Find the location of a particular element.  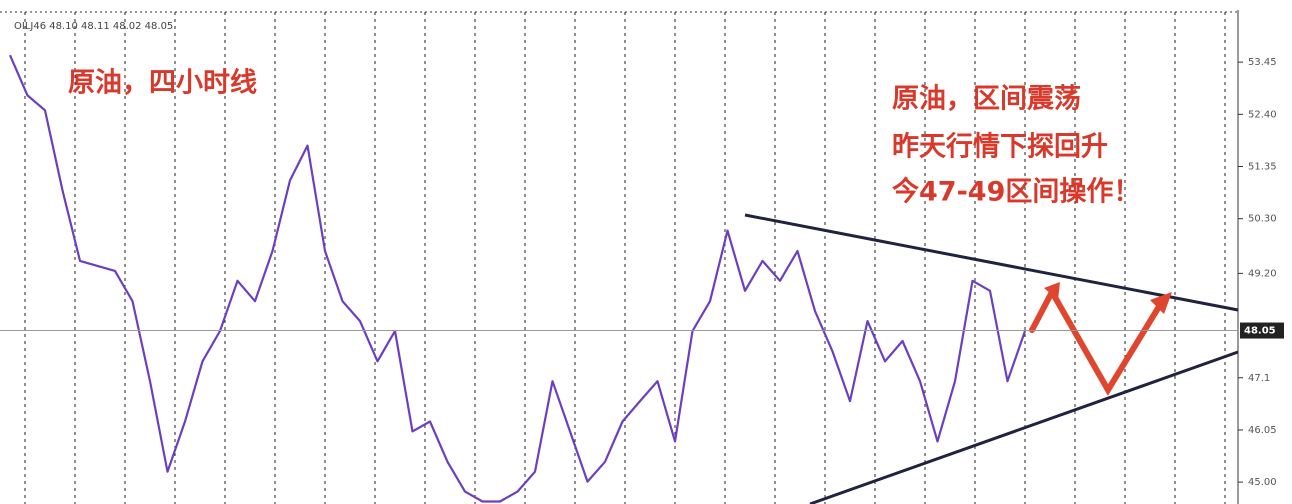

symbol-header: OILJ46 48.10 48.11 48.02 48.05 is located at coordinates (93, 26).